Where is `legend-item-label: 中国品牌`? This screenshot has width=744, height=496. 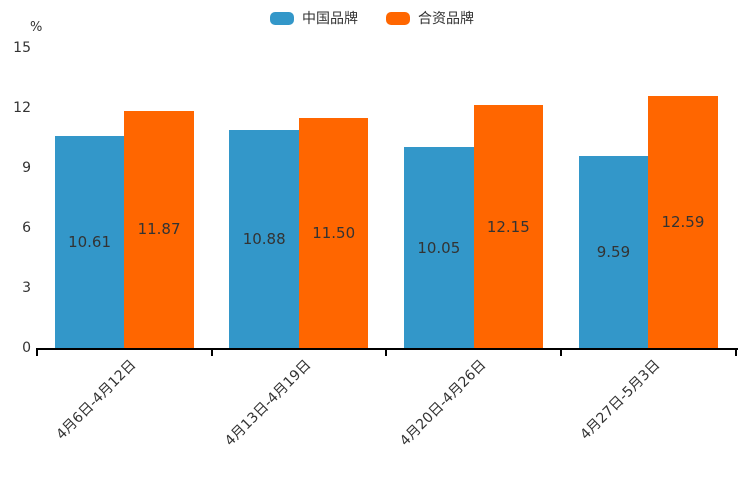 legend-item-label: 中国品牌 is located at coordinates (330, 19).